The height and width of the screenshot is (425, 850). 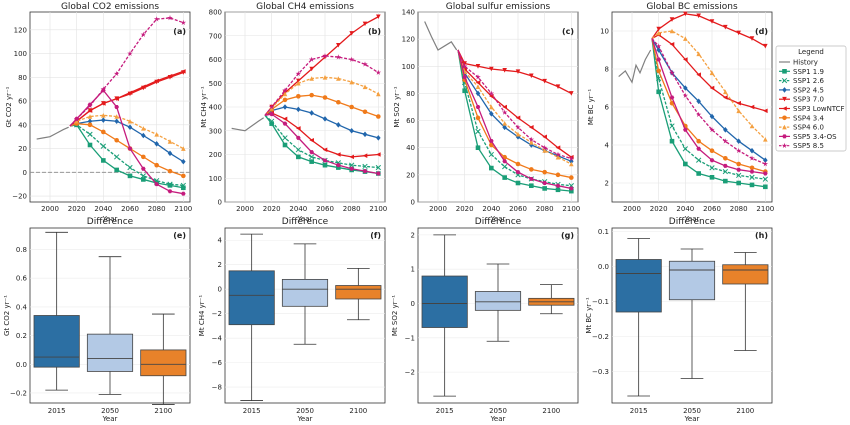 What do you see at coordinates (21, 336) in the screenshot?
I see `y-tick-label: 0.2` at bounding box center [21, 336].